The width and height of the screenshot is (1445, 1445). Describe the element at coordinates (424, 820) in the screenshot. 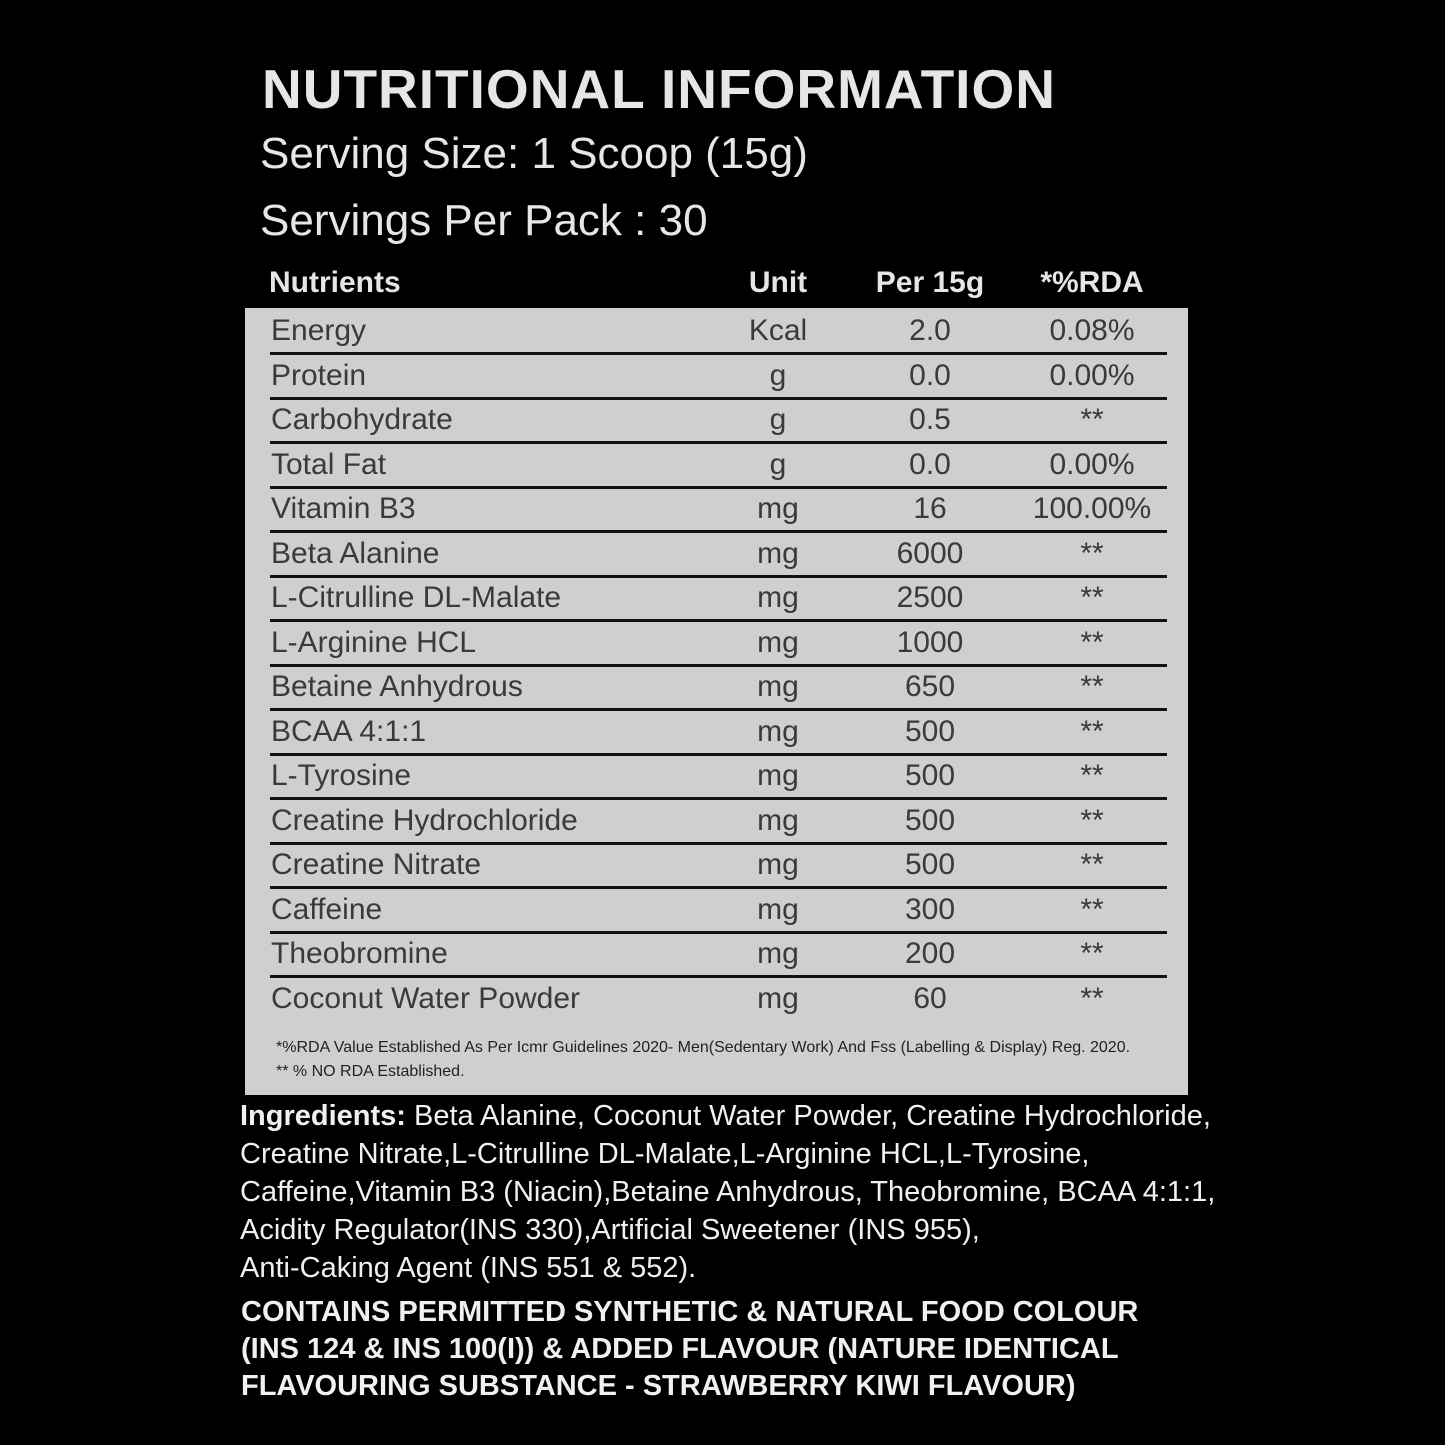

I see `nutrient-name: Creatine Hydrochloride` at that location.